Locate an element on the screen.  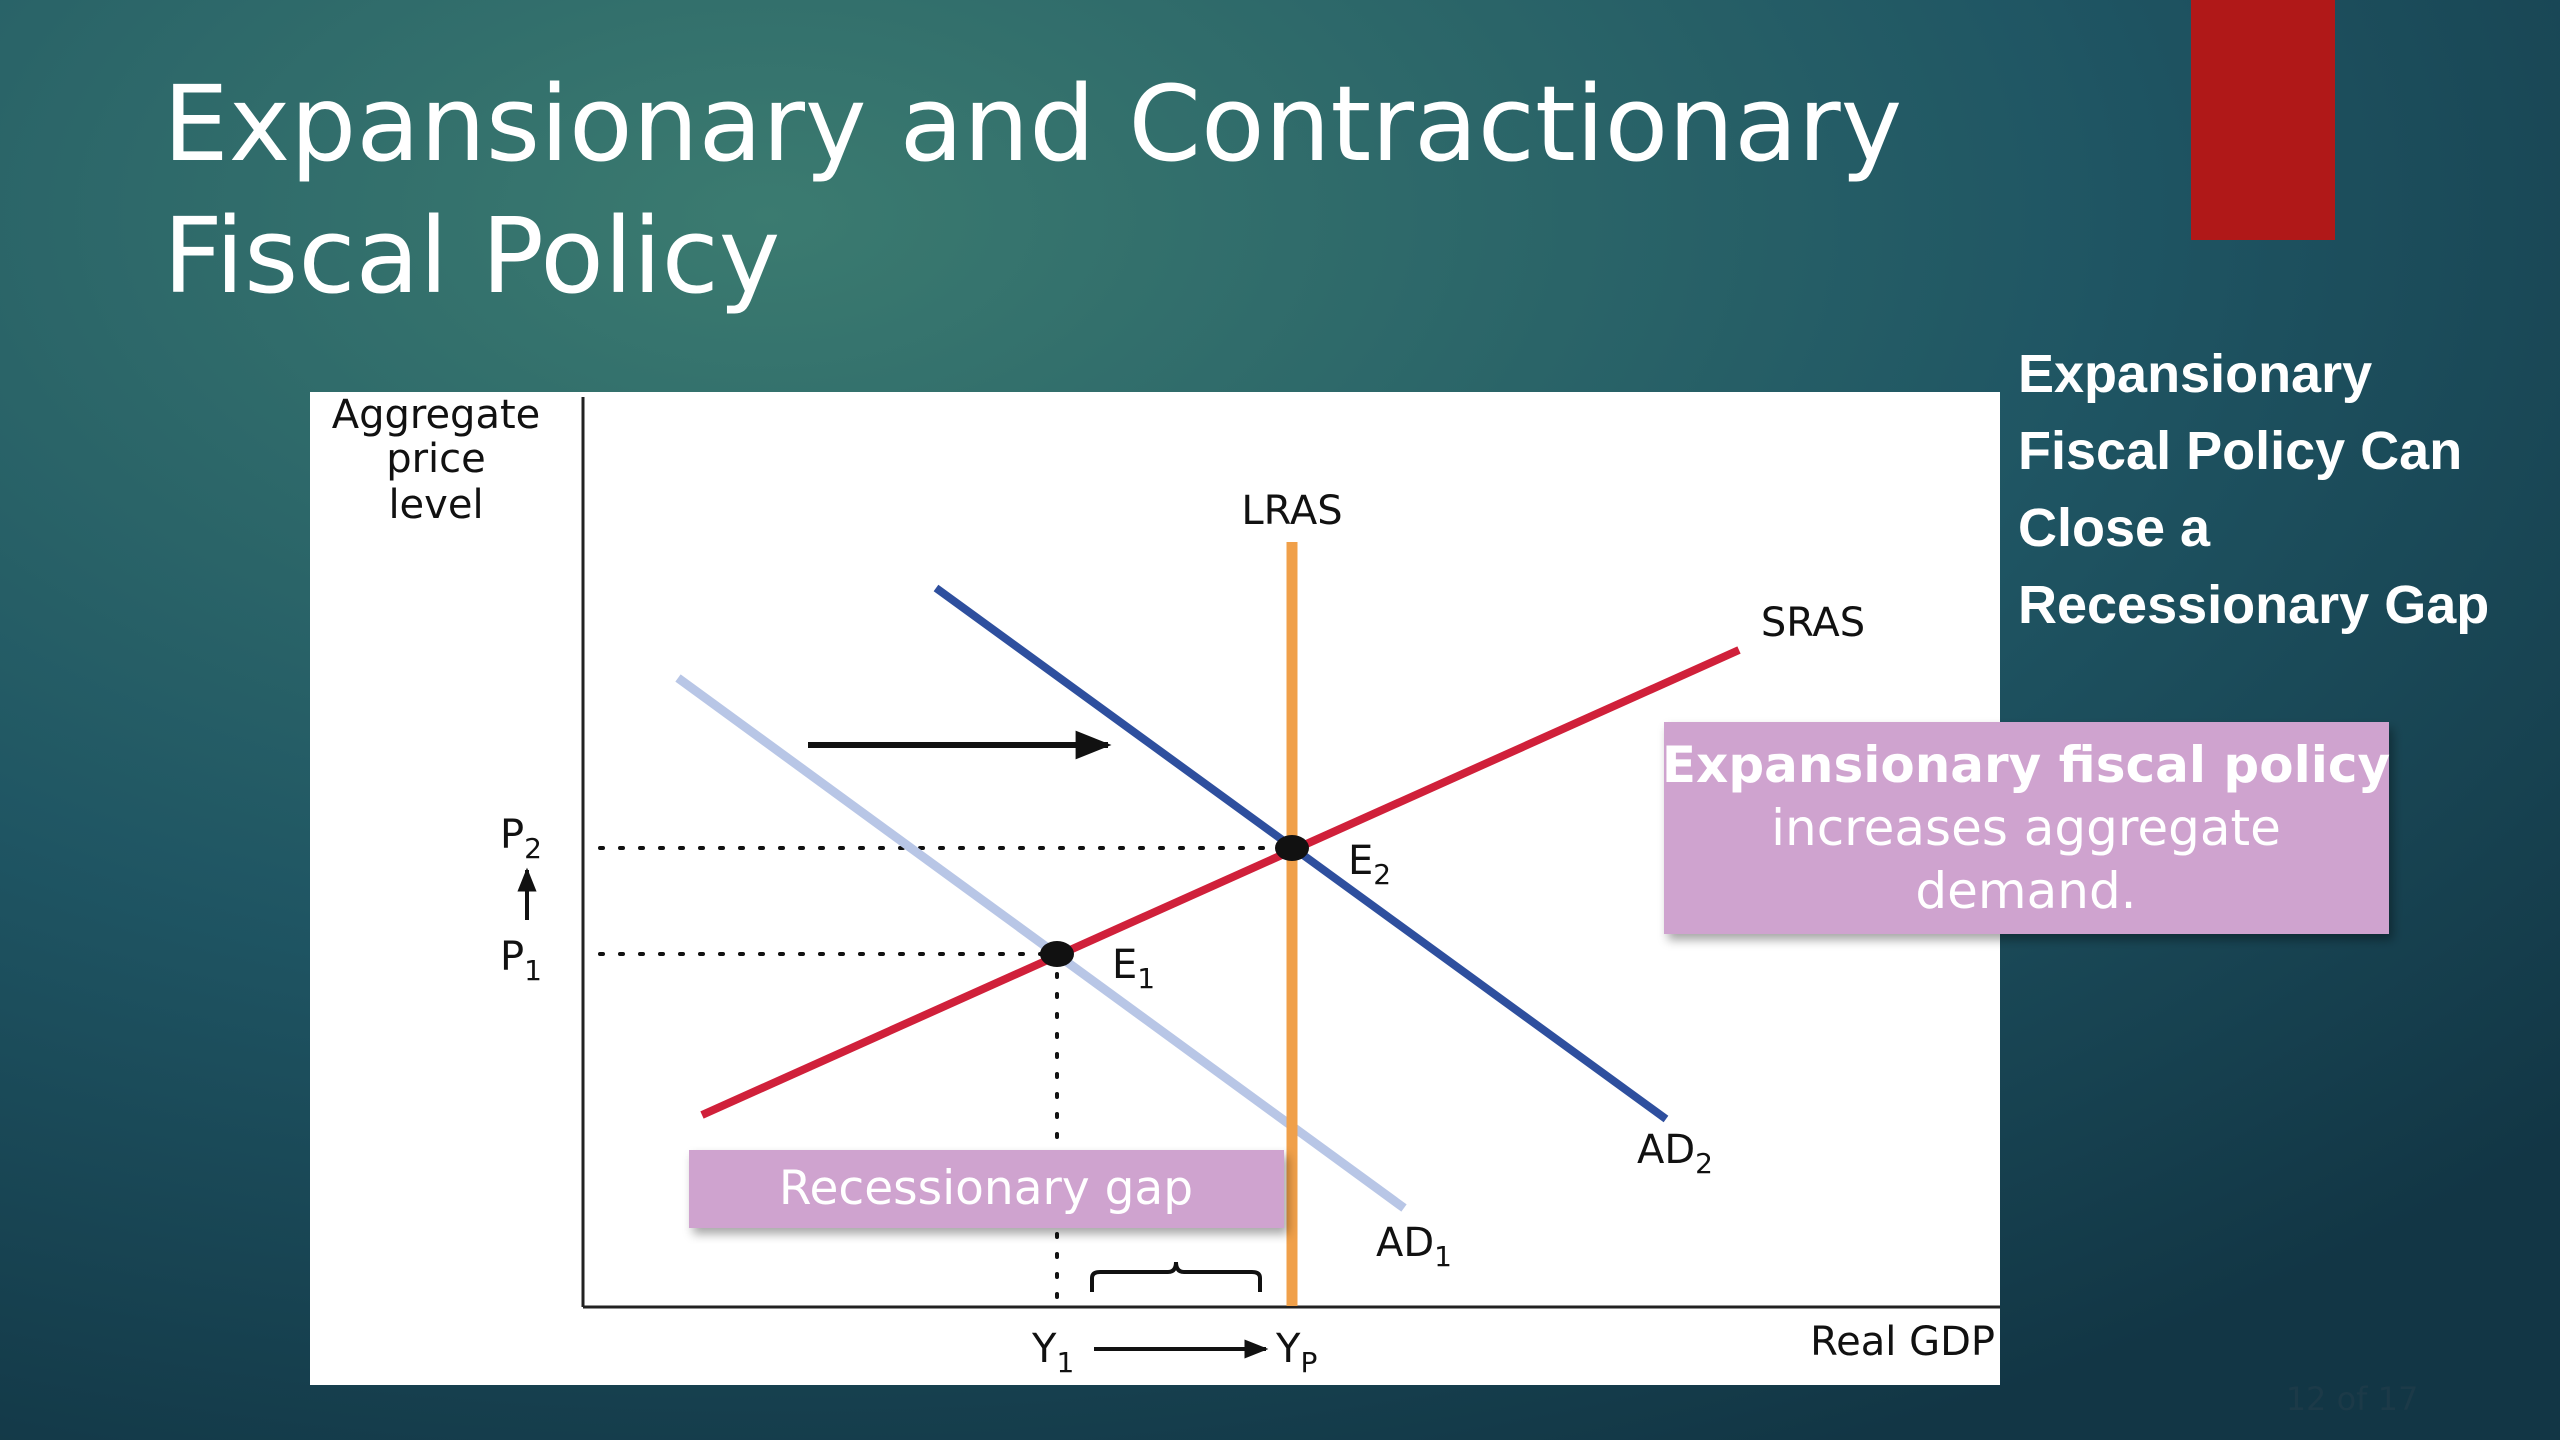
y1-label: Y1 is located at coordinates (1052, 1352).